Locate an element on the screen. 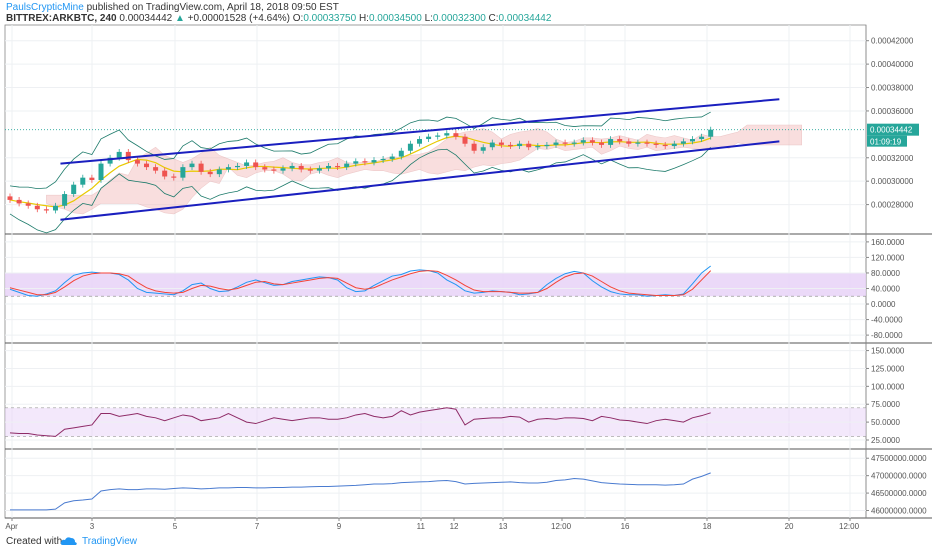 Image resolution: width=932 pixels, height=550 pixels. symbol-label: BITTREX:ARKBTC, 240 is located at coordinates (61, 18).